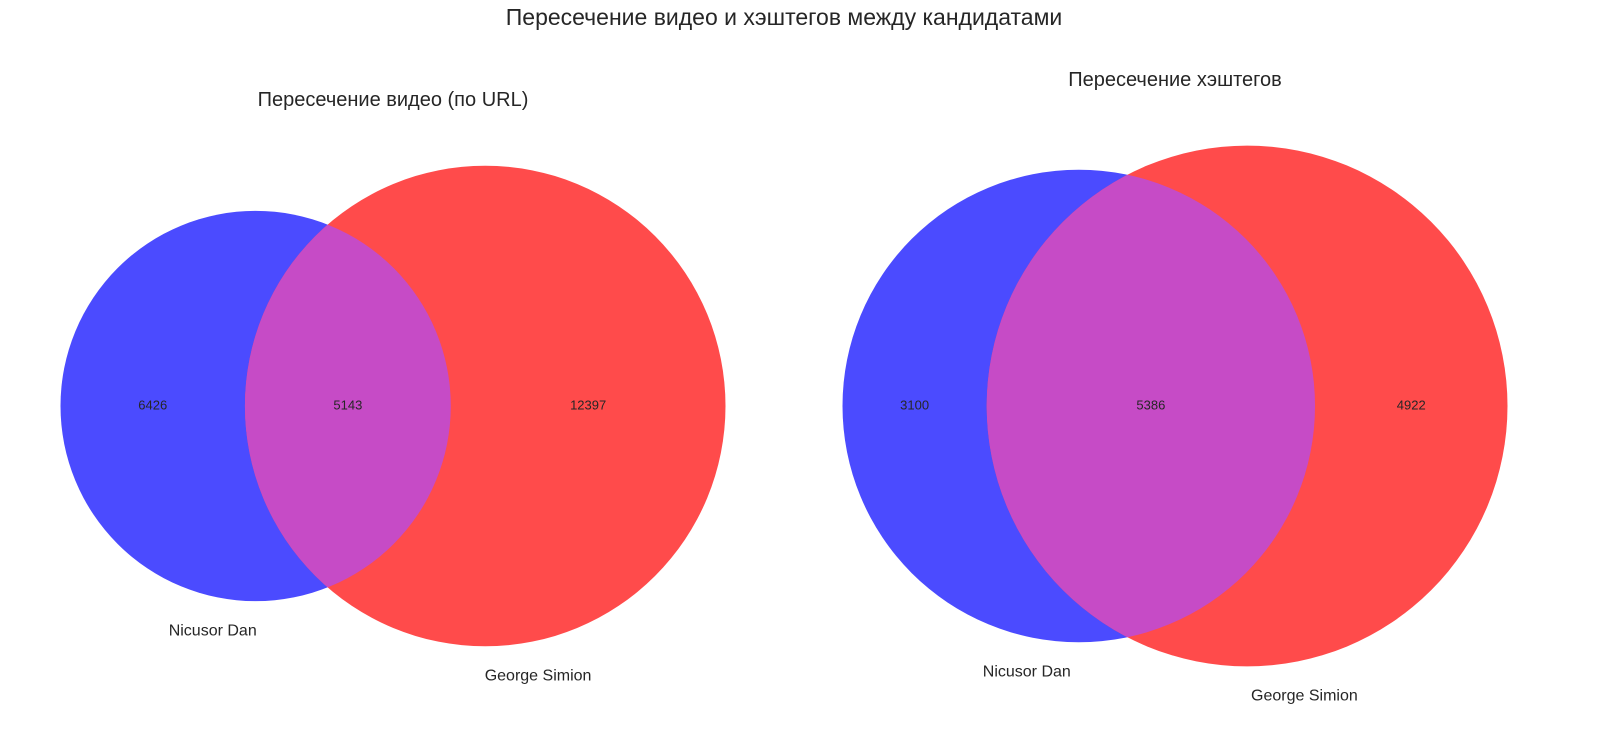 The height and width of the screenshot is (743, 1600). I want to click on region-label: 5143, so click(347, 404).